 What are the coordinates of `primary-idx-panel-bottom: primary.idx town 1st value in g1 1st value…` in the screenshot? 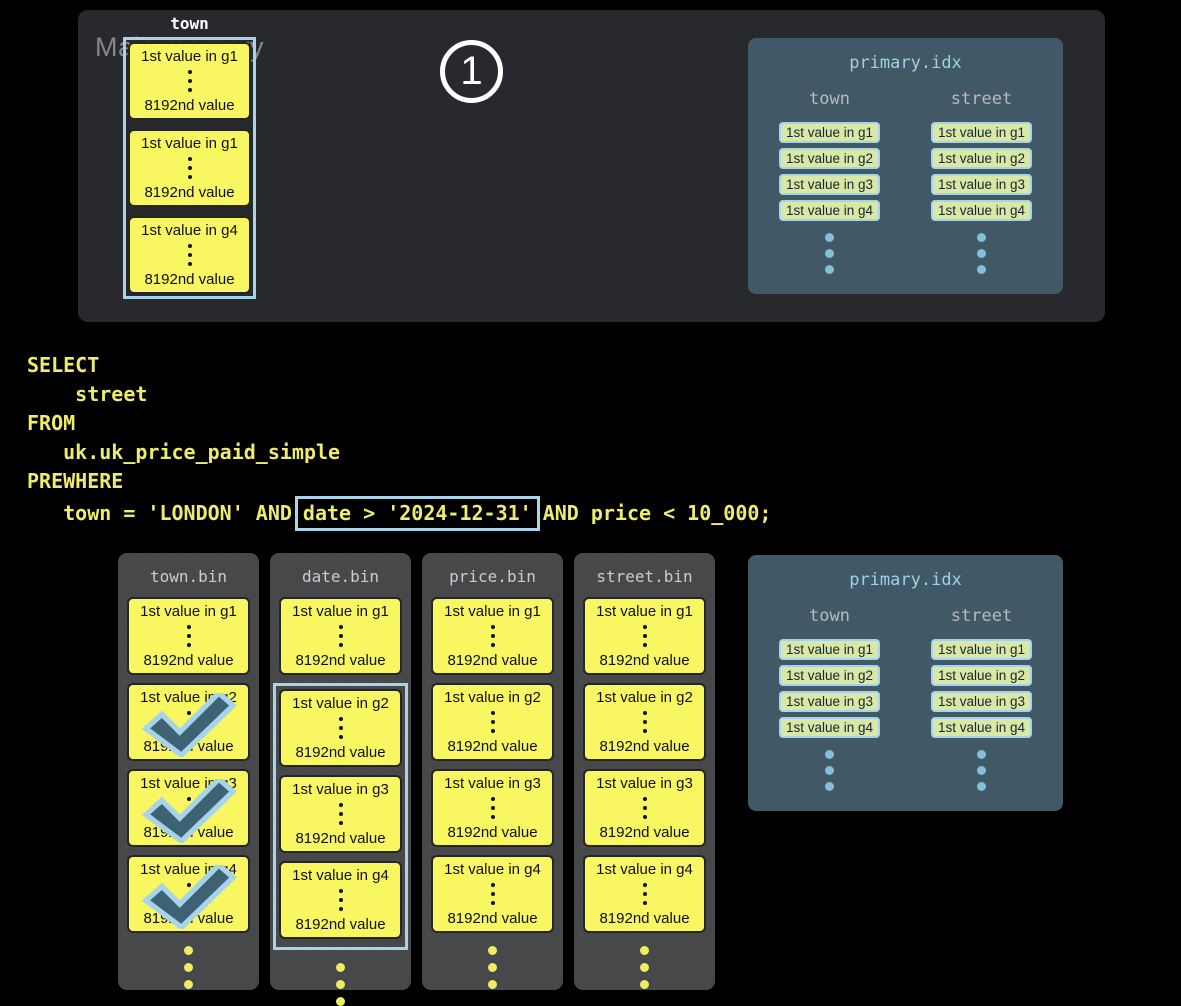 It's located at (905, 683).